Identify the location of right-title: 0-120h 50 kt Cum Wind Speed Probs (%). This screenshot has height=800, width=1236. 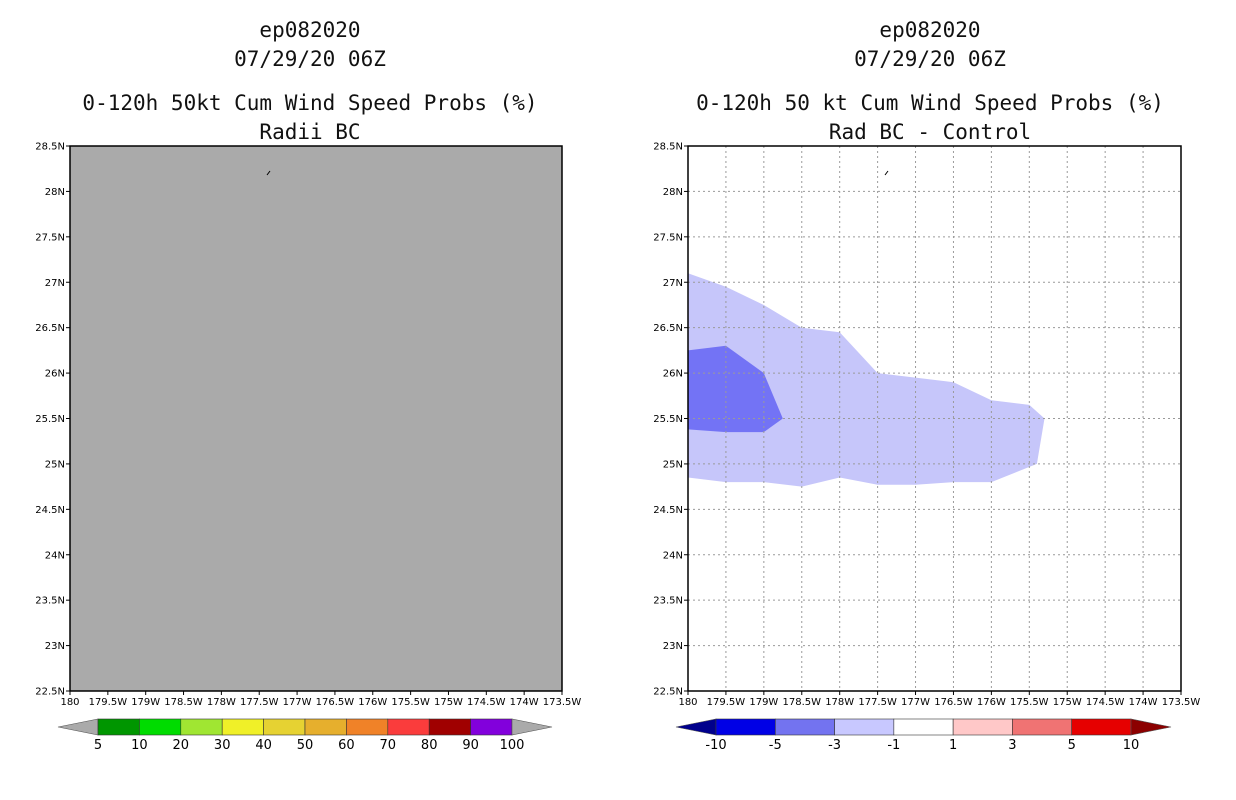
(930, 103).